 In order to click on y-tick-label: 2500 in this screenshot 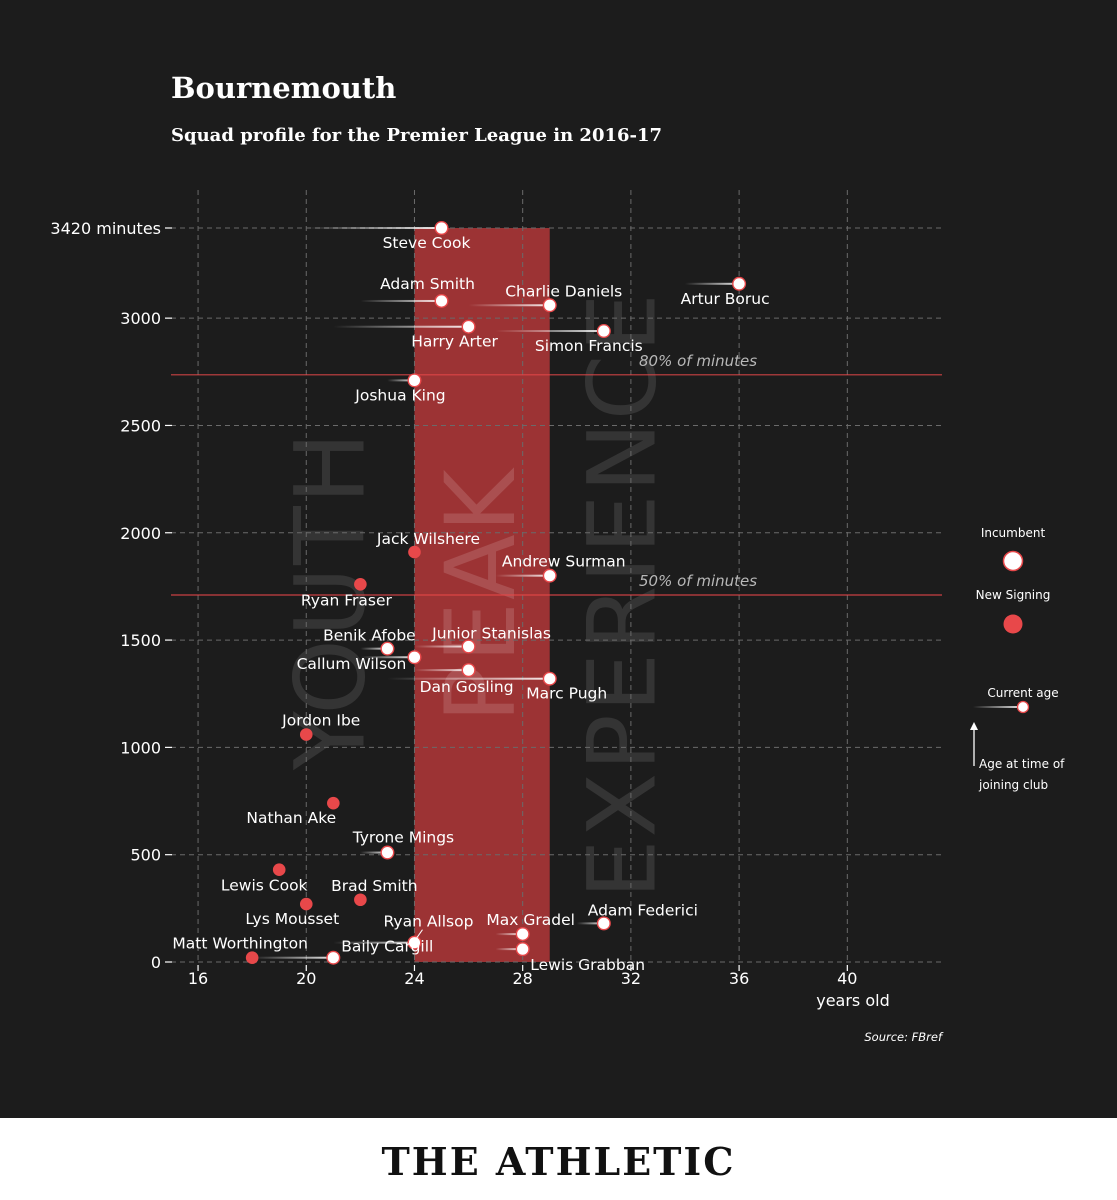, I will do `click(140, 425)`.